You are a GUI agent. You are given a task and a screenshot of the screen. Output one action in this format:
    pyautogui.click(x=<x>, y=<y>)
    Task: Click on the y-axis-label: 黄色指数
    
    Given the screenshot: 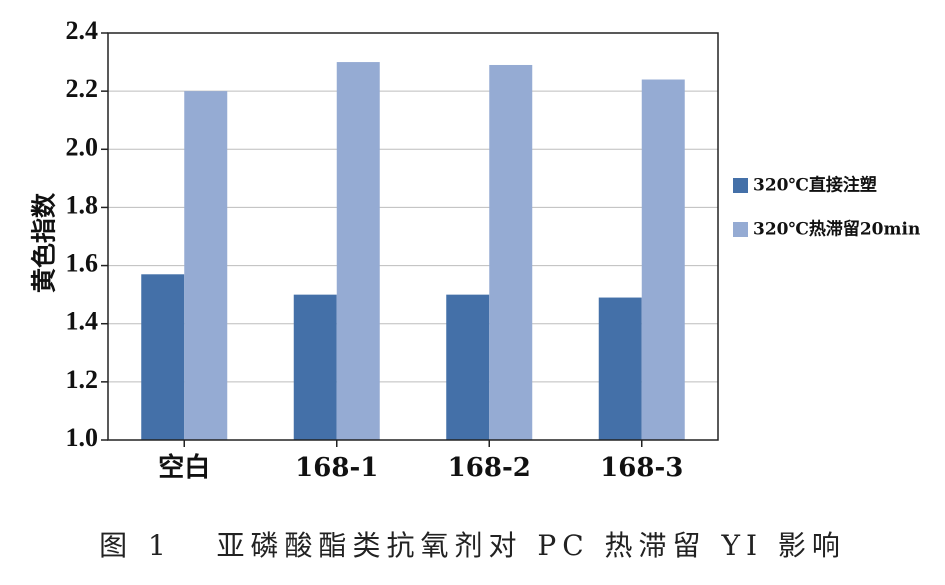 What is the action you would take?
    pyautogui.click(x=44, y=242)
    